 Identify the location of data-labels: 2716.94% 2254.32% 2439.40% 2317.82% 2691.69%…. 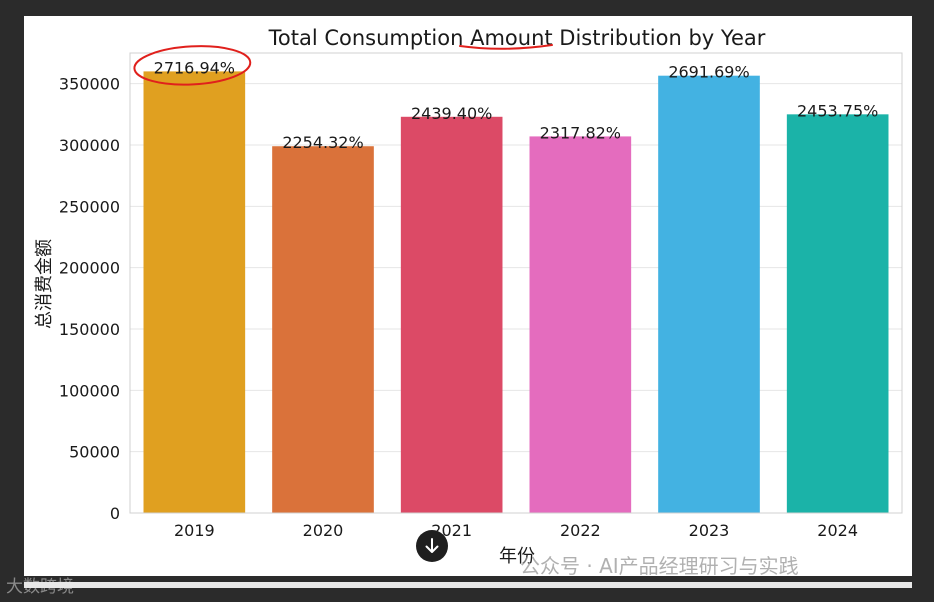
(516, 105).